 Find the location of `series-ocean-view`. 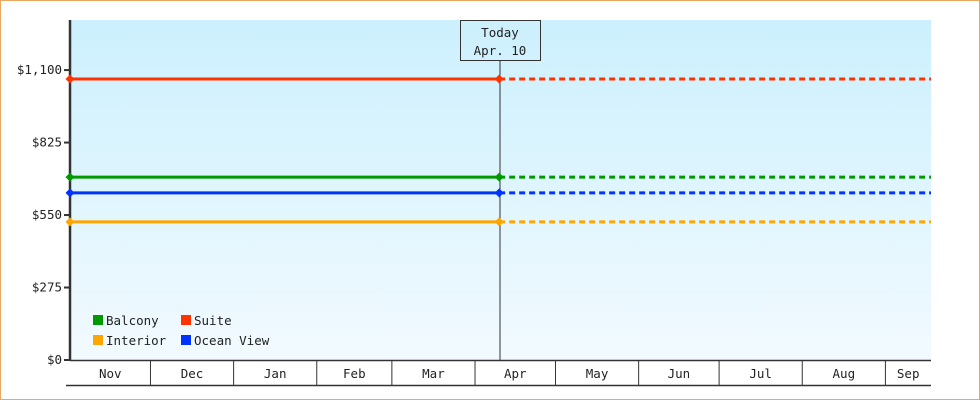

series-ocean-view is located at coordinates (498, 193).